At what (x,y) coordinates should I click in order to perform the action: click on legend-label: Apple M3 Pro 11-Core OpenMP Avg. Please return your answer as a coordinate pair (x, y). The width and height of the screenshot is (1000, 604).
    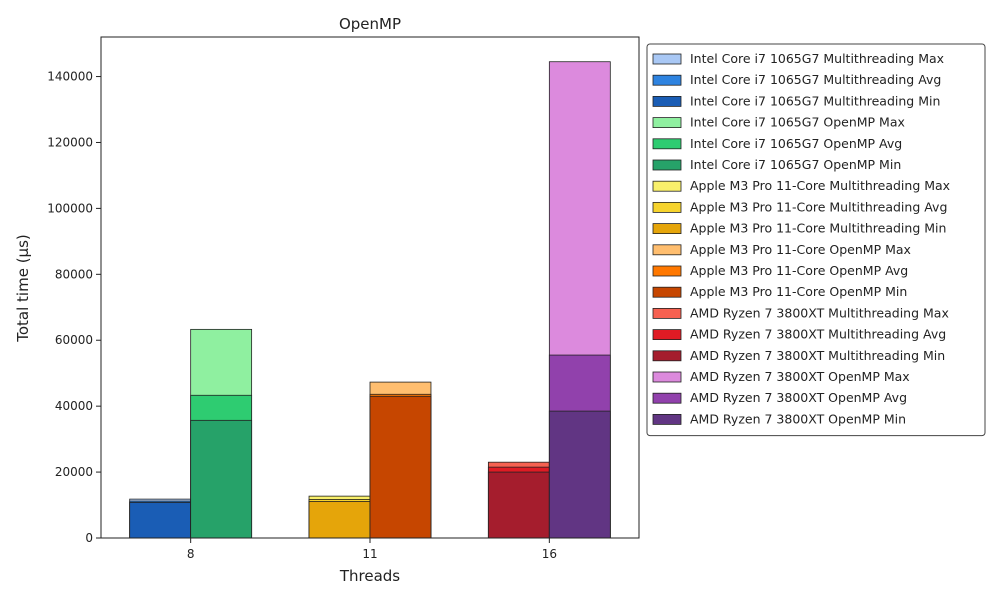
    Looking at the image, I should click on (799, 270).